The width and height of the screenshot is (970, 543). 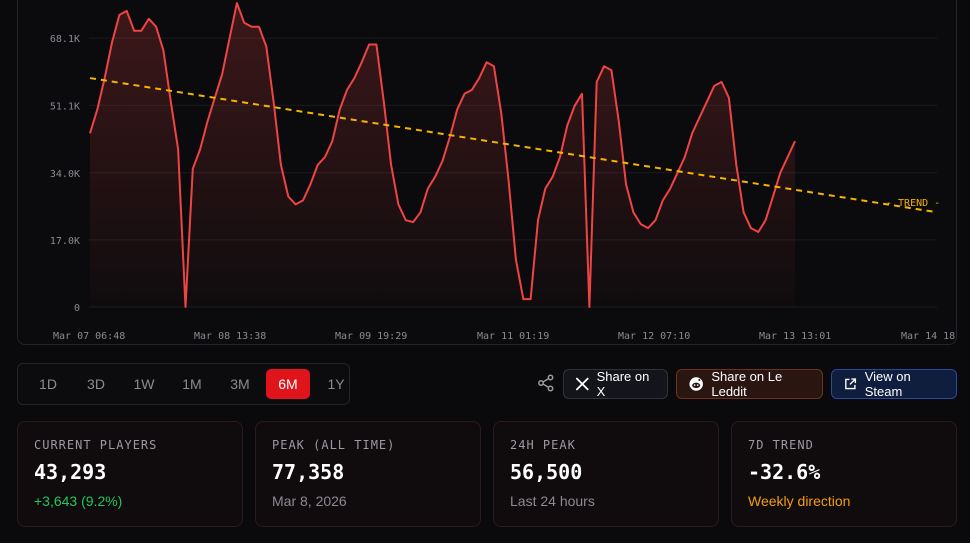 What do you see at coordinates (784, 472) in the screenshot?
I see `stat-value: -32.6%` at bounding box center [784, 472].